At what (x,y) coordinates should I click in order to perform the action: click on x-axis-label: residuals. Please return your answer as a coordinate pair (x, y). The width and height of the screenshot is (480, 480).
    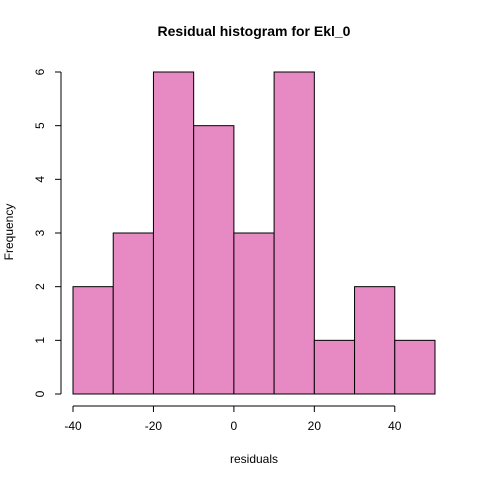
    Looking at the image, I should click on (254, 459).